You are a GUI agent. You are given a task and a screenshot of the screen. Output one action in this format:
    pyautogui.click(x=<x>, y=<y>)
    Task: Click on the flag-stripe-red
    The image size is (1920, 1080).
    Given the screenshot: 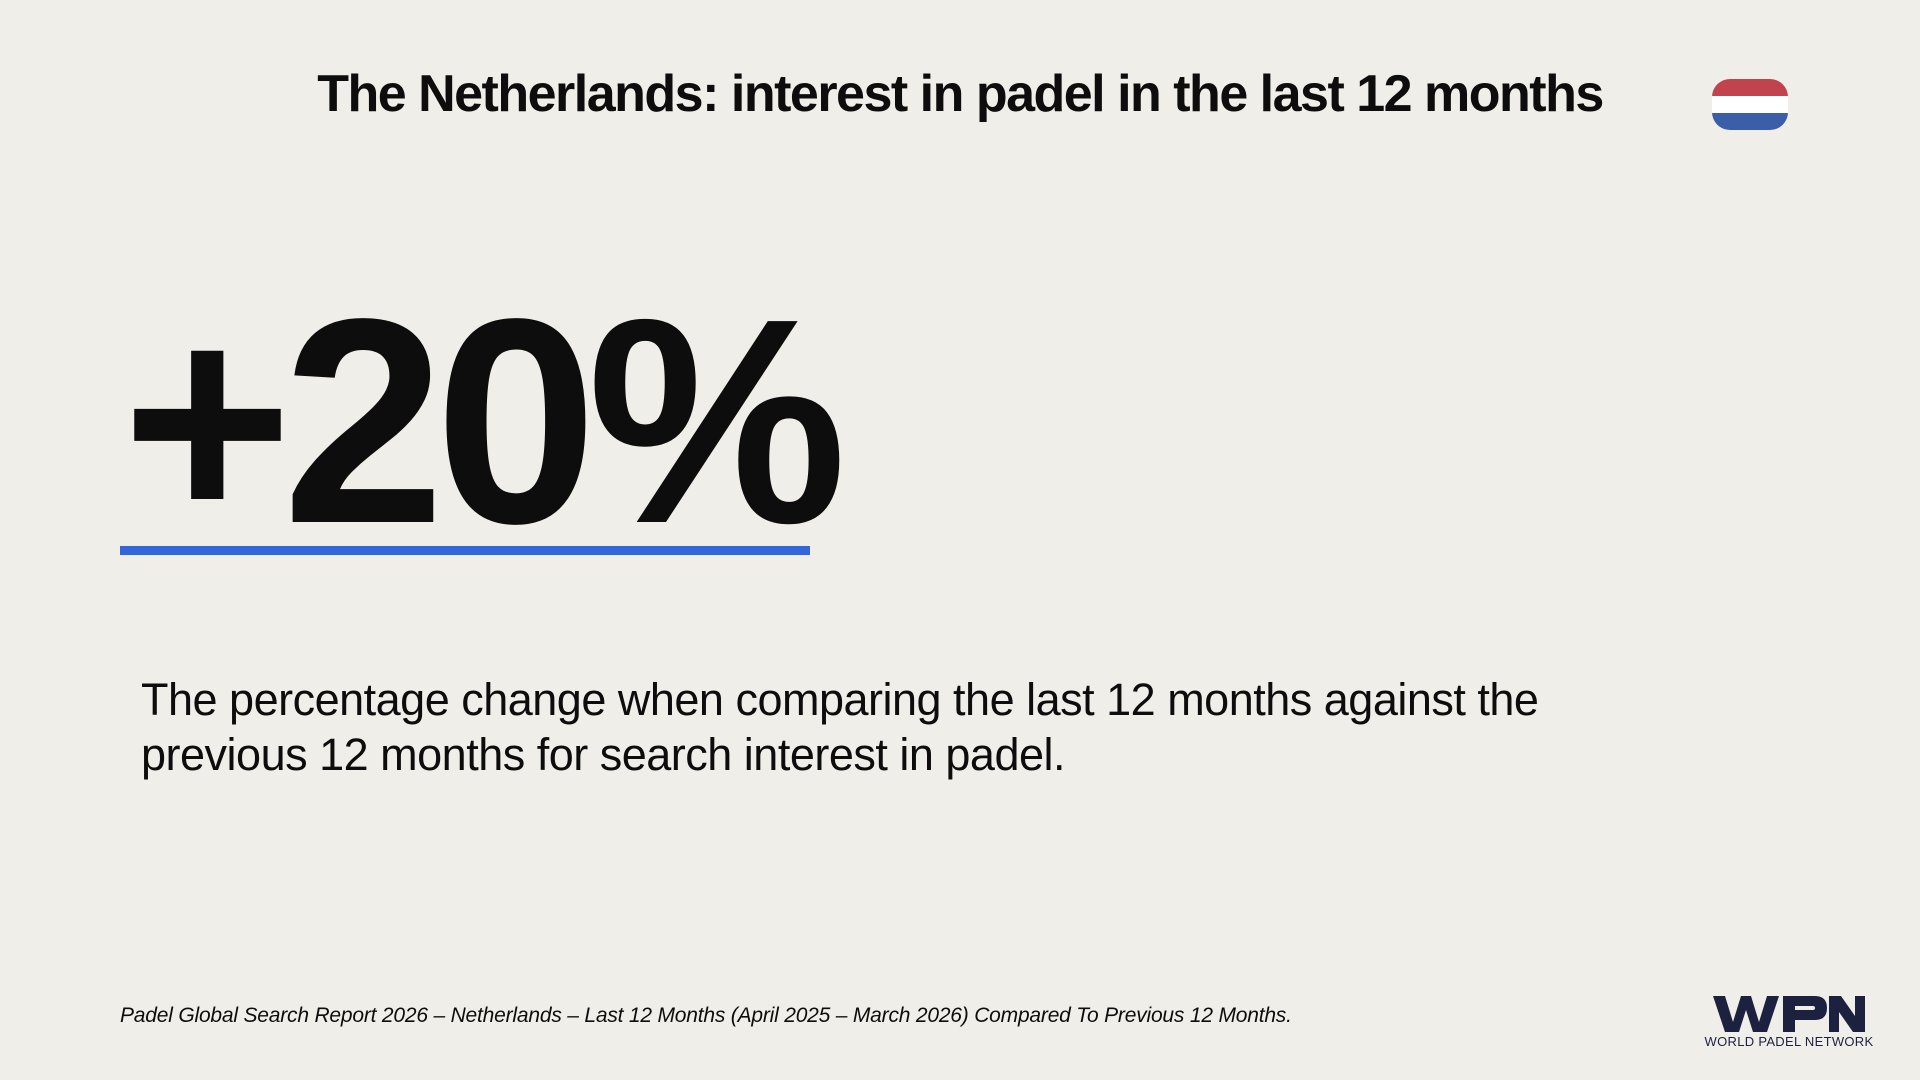 What is the action you would take?
    pyautogui.click(x=1750, y=87)
    